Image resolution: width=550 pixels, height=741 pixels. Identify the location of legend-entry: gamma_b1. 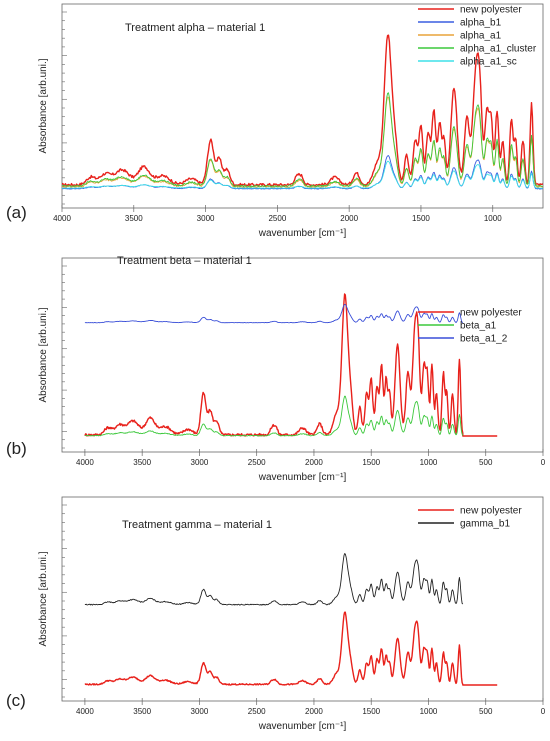
(485, 524).